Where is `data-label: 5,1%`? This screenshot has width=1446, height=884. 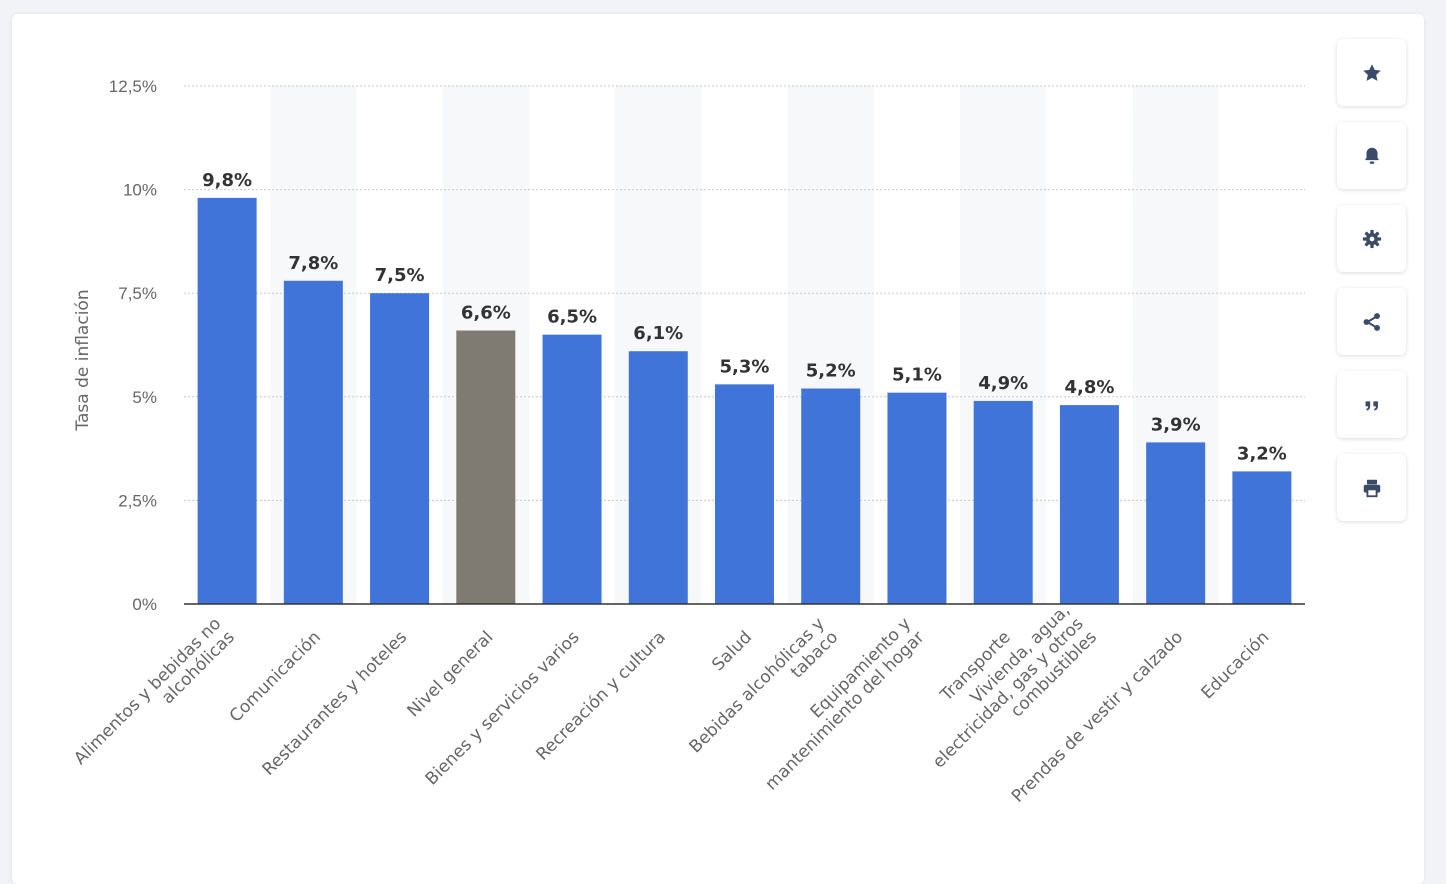
data-label: 5,1% is located at coordinates (917, 375).